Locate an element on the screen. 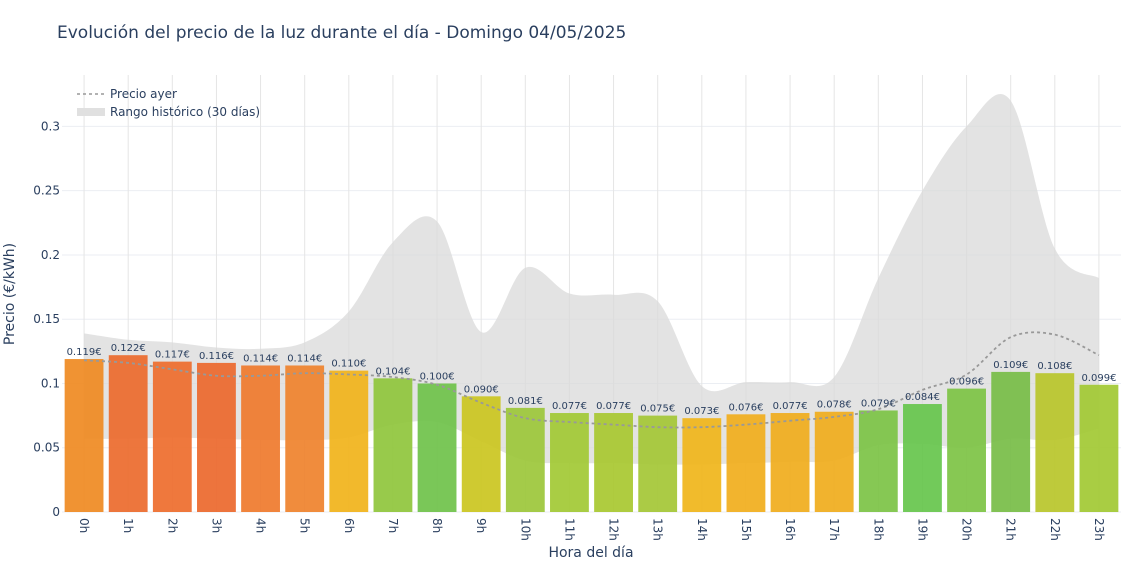 Image resolution: width=1140 pixels, height=570 pixels. bar-label-7h: 0.104€ is located at coordinates (392, 371).